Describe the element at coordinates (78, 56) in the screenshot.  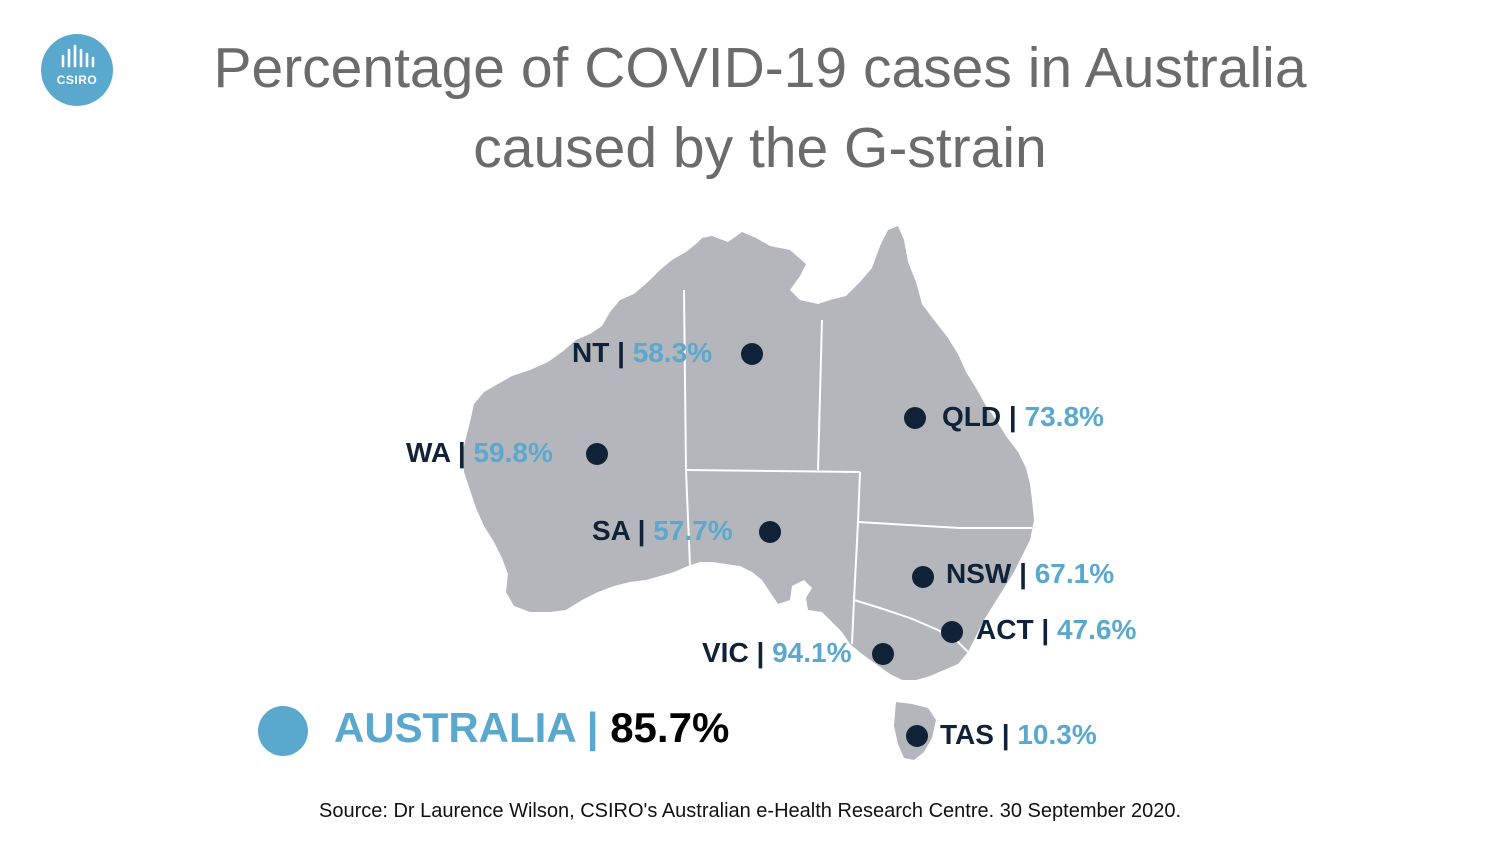
I see `csiro-wave-icon` at that location.